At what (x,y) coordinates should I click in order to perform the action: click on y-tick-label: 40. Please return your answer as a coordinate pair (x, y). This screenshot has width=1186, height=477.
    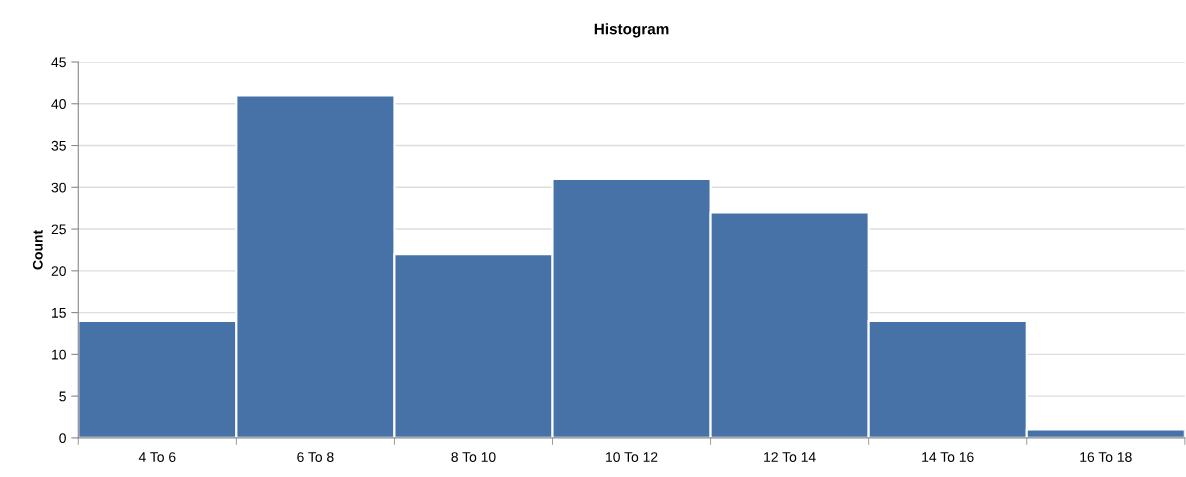
    Looking at the image, I should click on (58, 104).